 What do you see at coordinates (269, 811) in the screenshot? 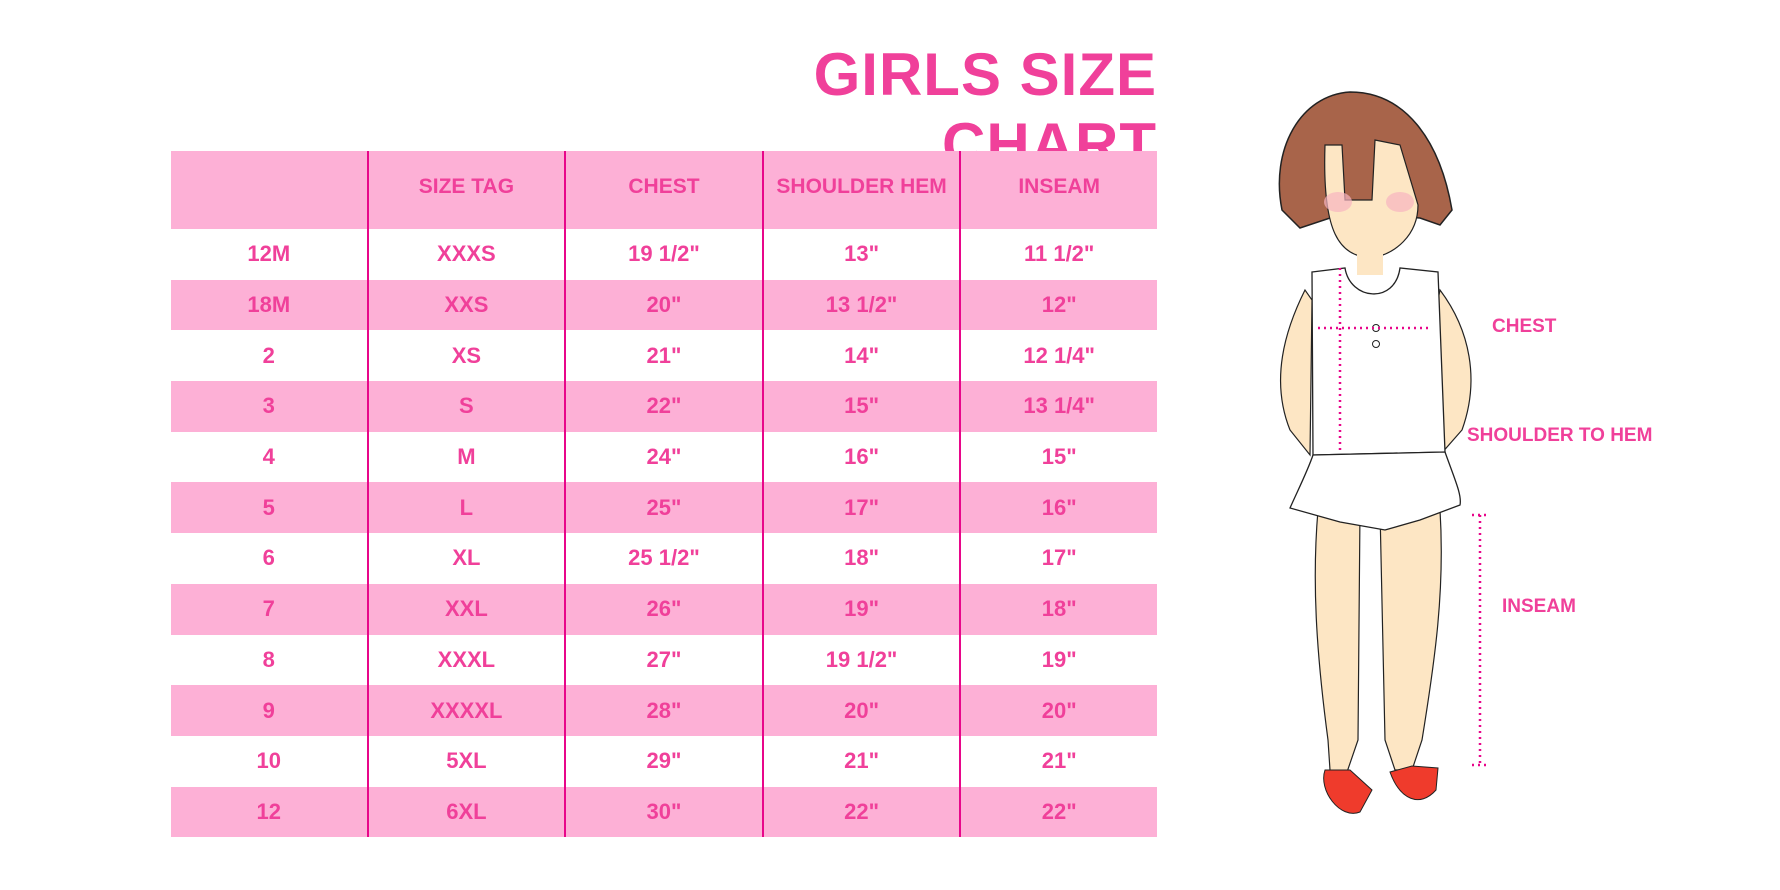
I see `table-cell: 12` at bounding box center [269, 811].